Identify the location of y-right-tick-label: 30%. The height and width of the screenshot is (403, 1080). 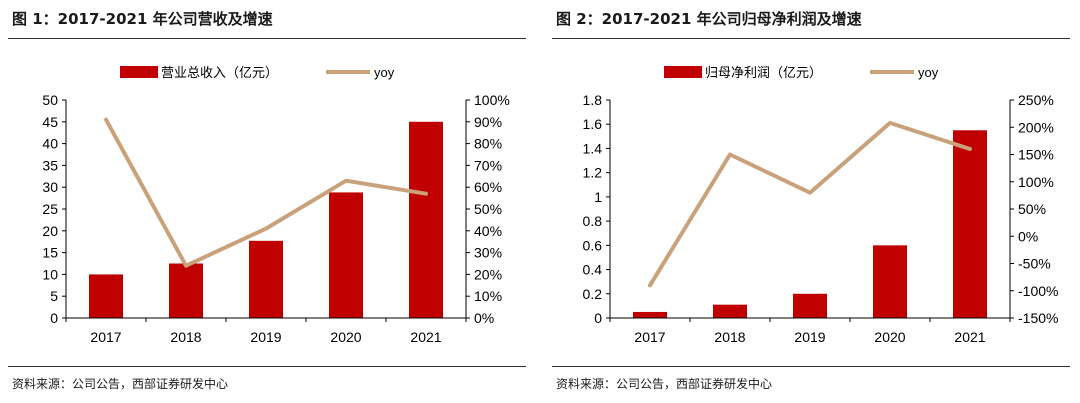
(488, 253).